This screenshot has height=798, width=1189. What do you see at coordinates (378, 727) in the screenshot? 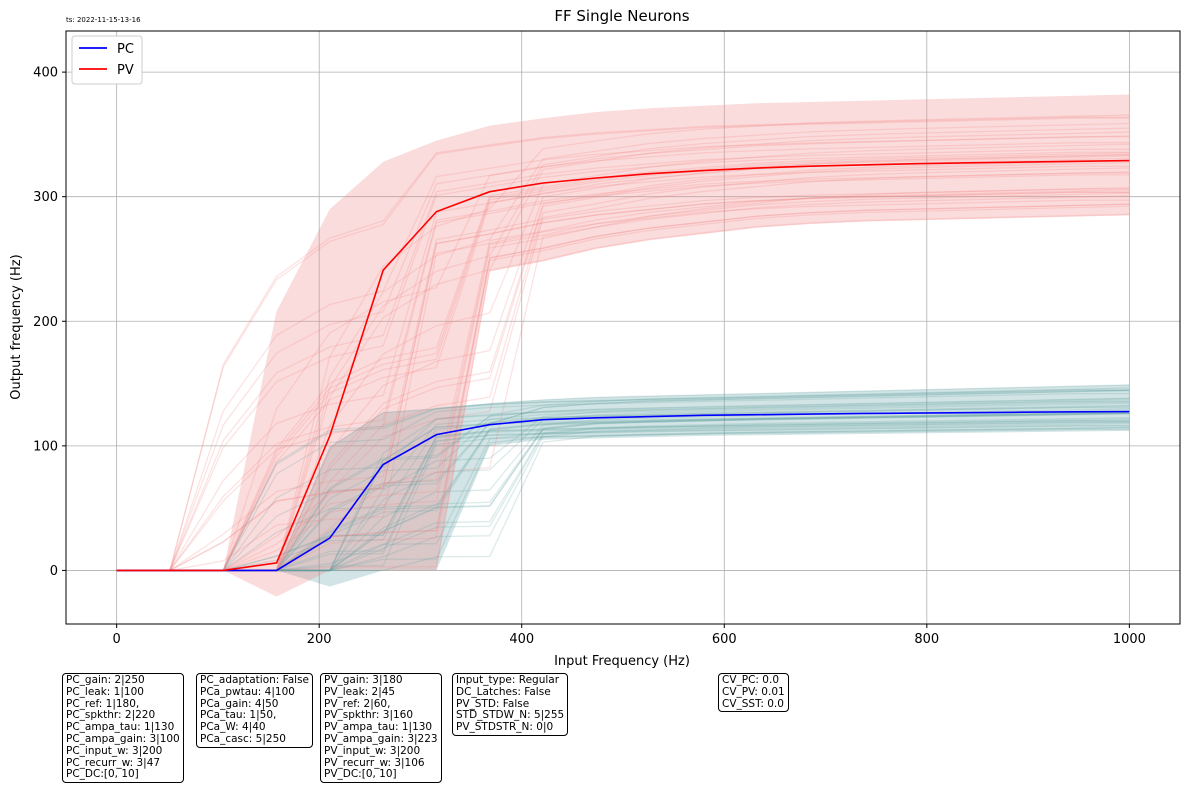
I see `param-line: PV_ampa_tau: 1|130` at bounding box center [378, 727].